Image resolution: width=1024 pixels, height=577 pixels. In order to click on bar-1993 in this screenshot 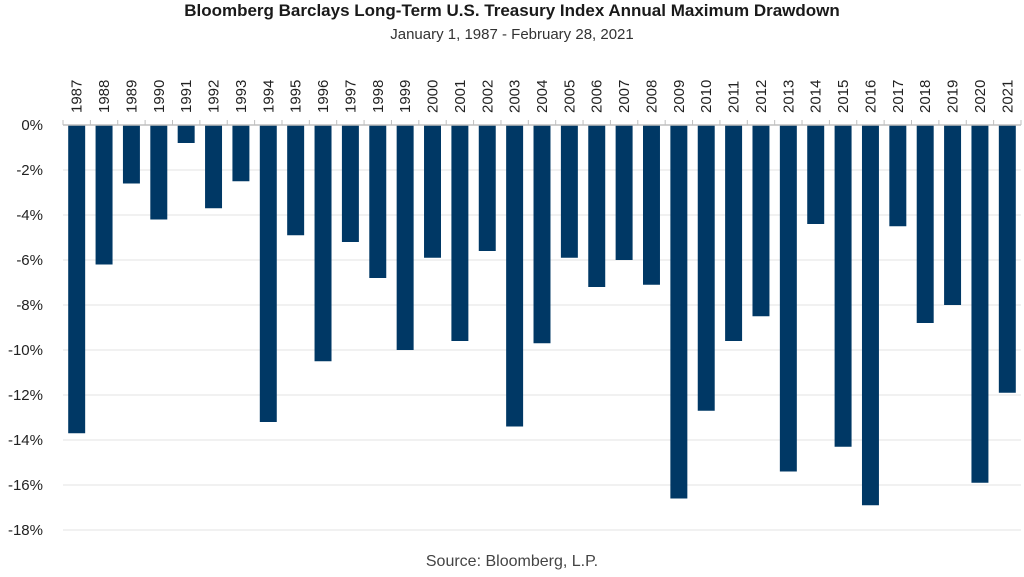, I will do `click(241, 153)`.